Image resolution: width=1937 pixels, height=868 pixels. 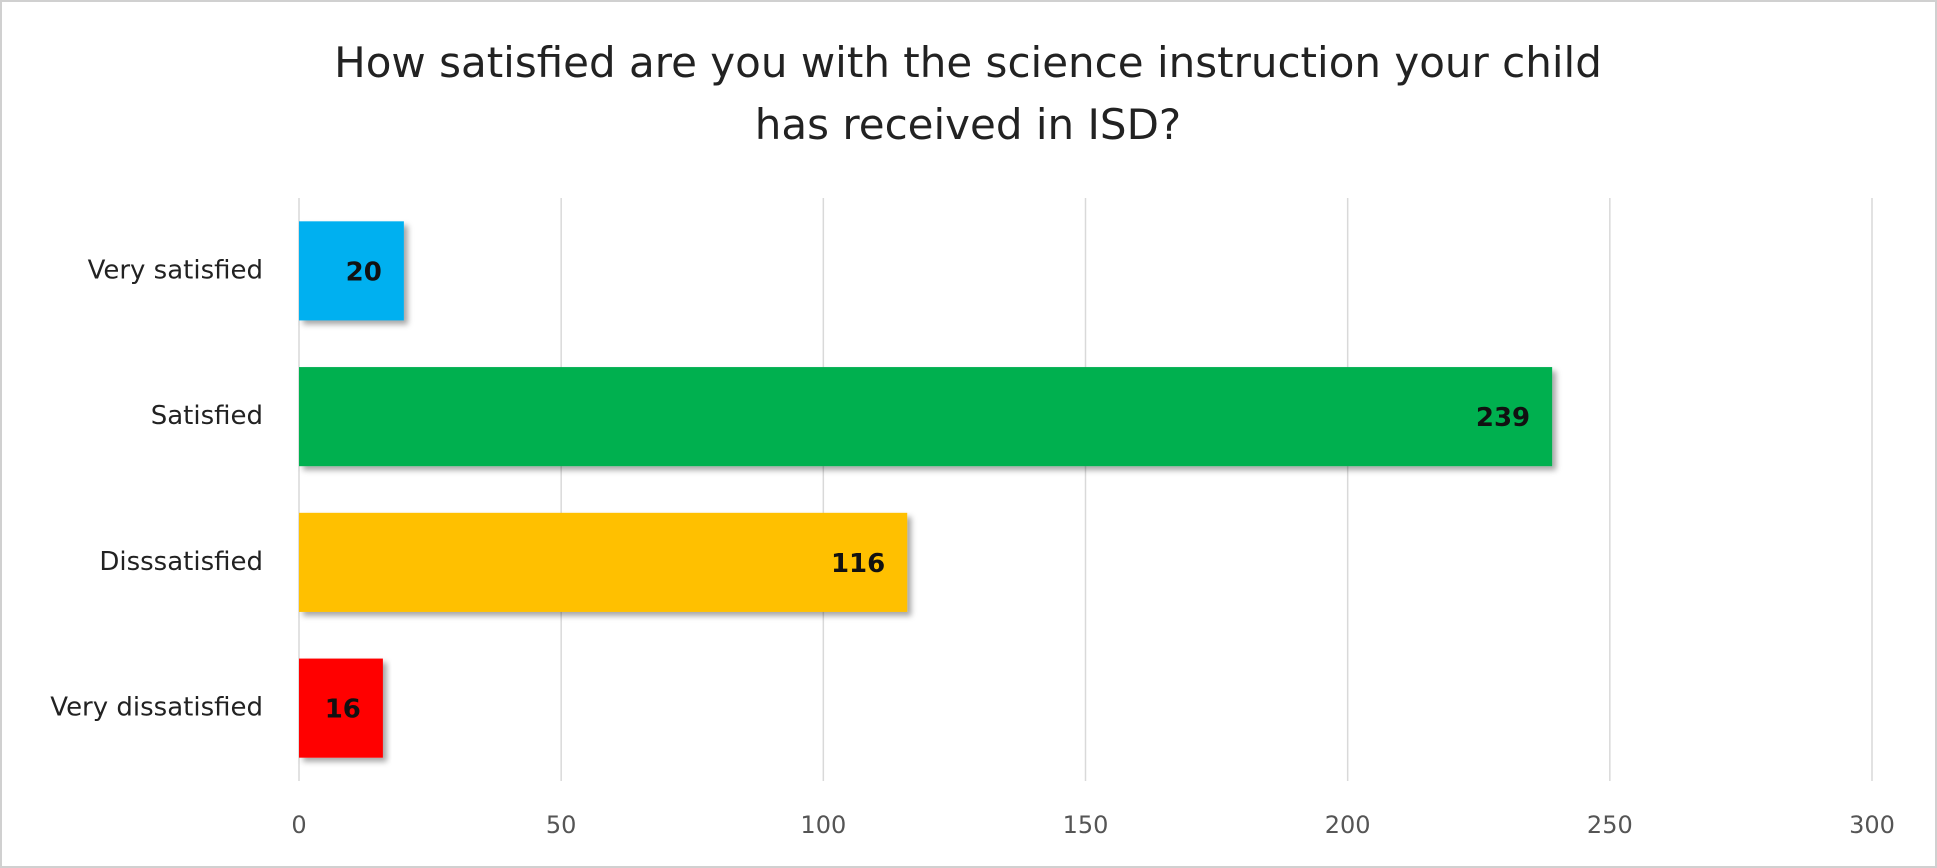 What do you see at coordinates (175, 270) in the screenshot?
I see `category-label: Very satisfied` at bounding box center [175, 270].